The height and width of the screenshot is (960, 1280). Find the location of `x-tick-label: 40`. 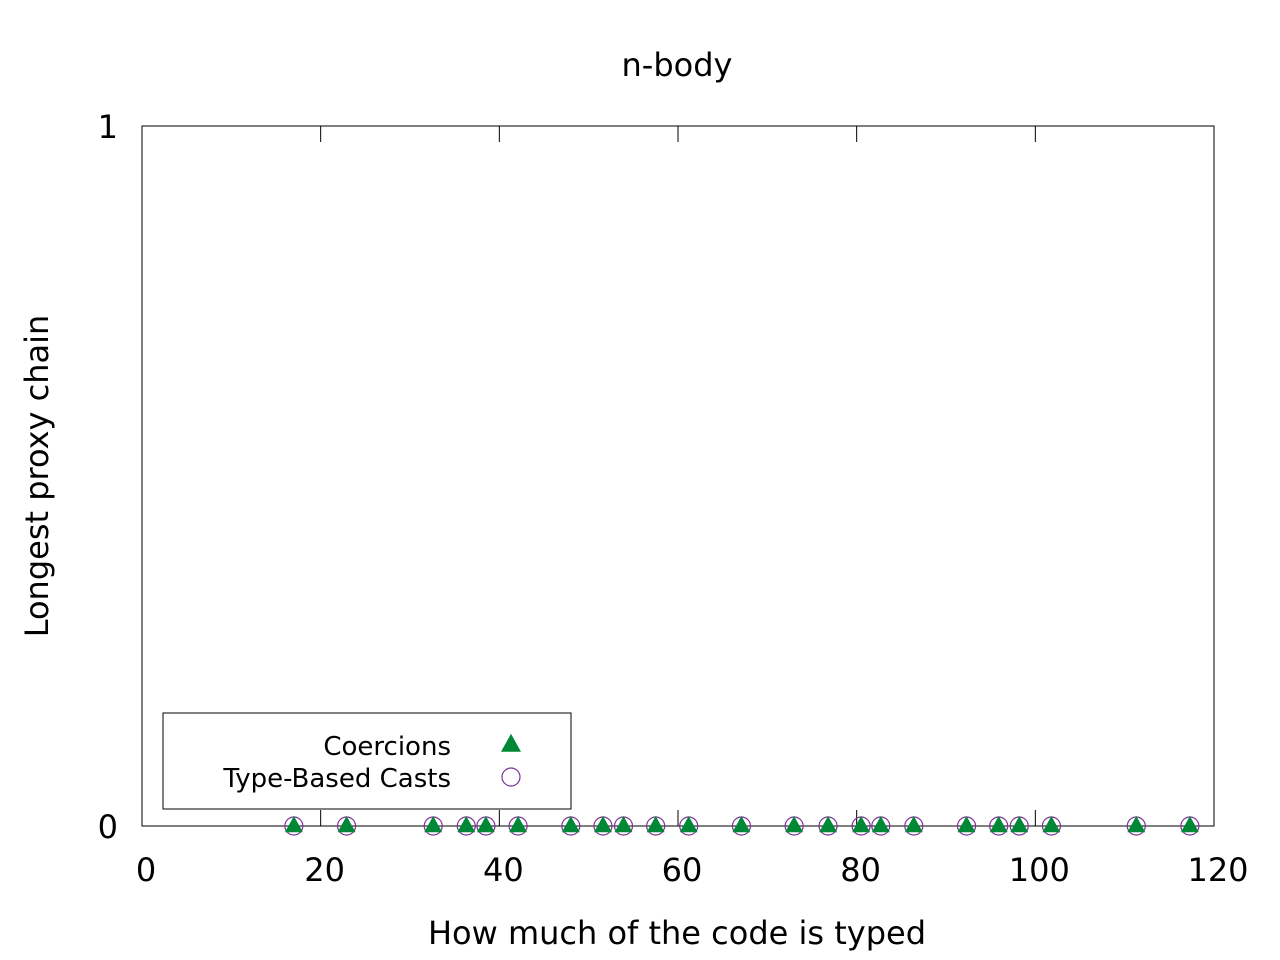

x-tick-label: 40 is located at coordinates (503, 870).